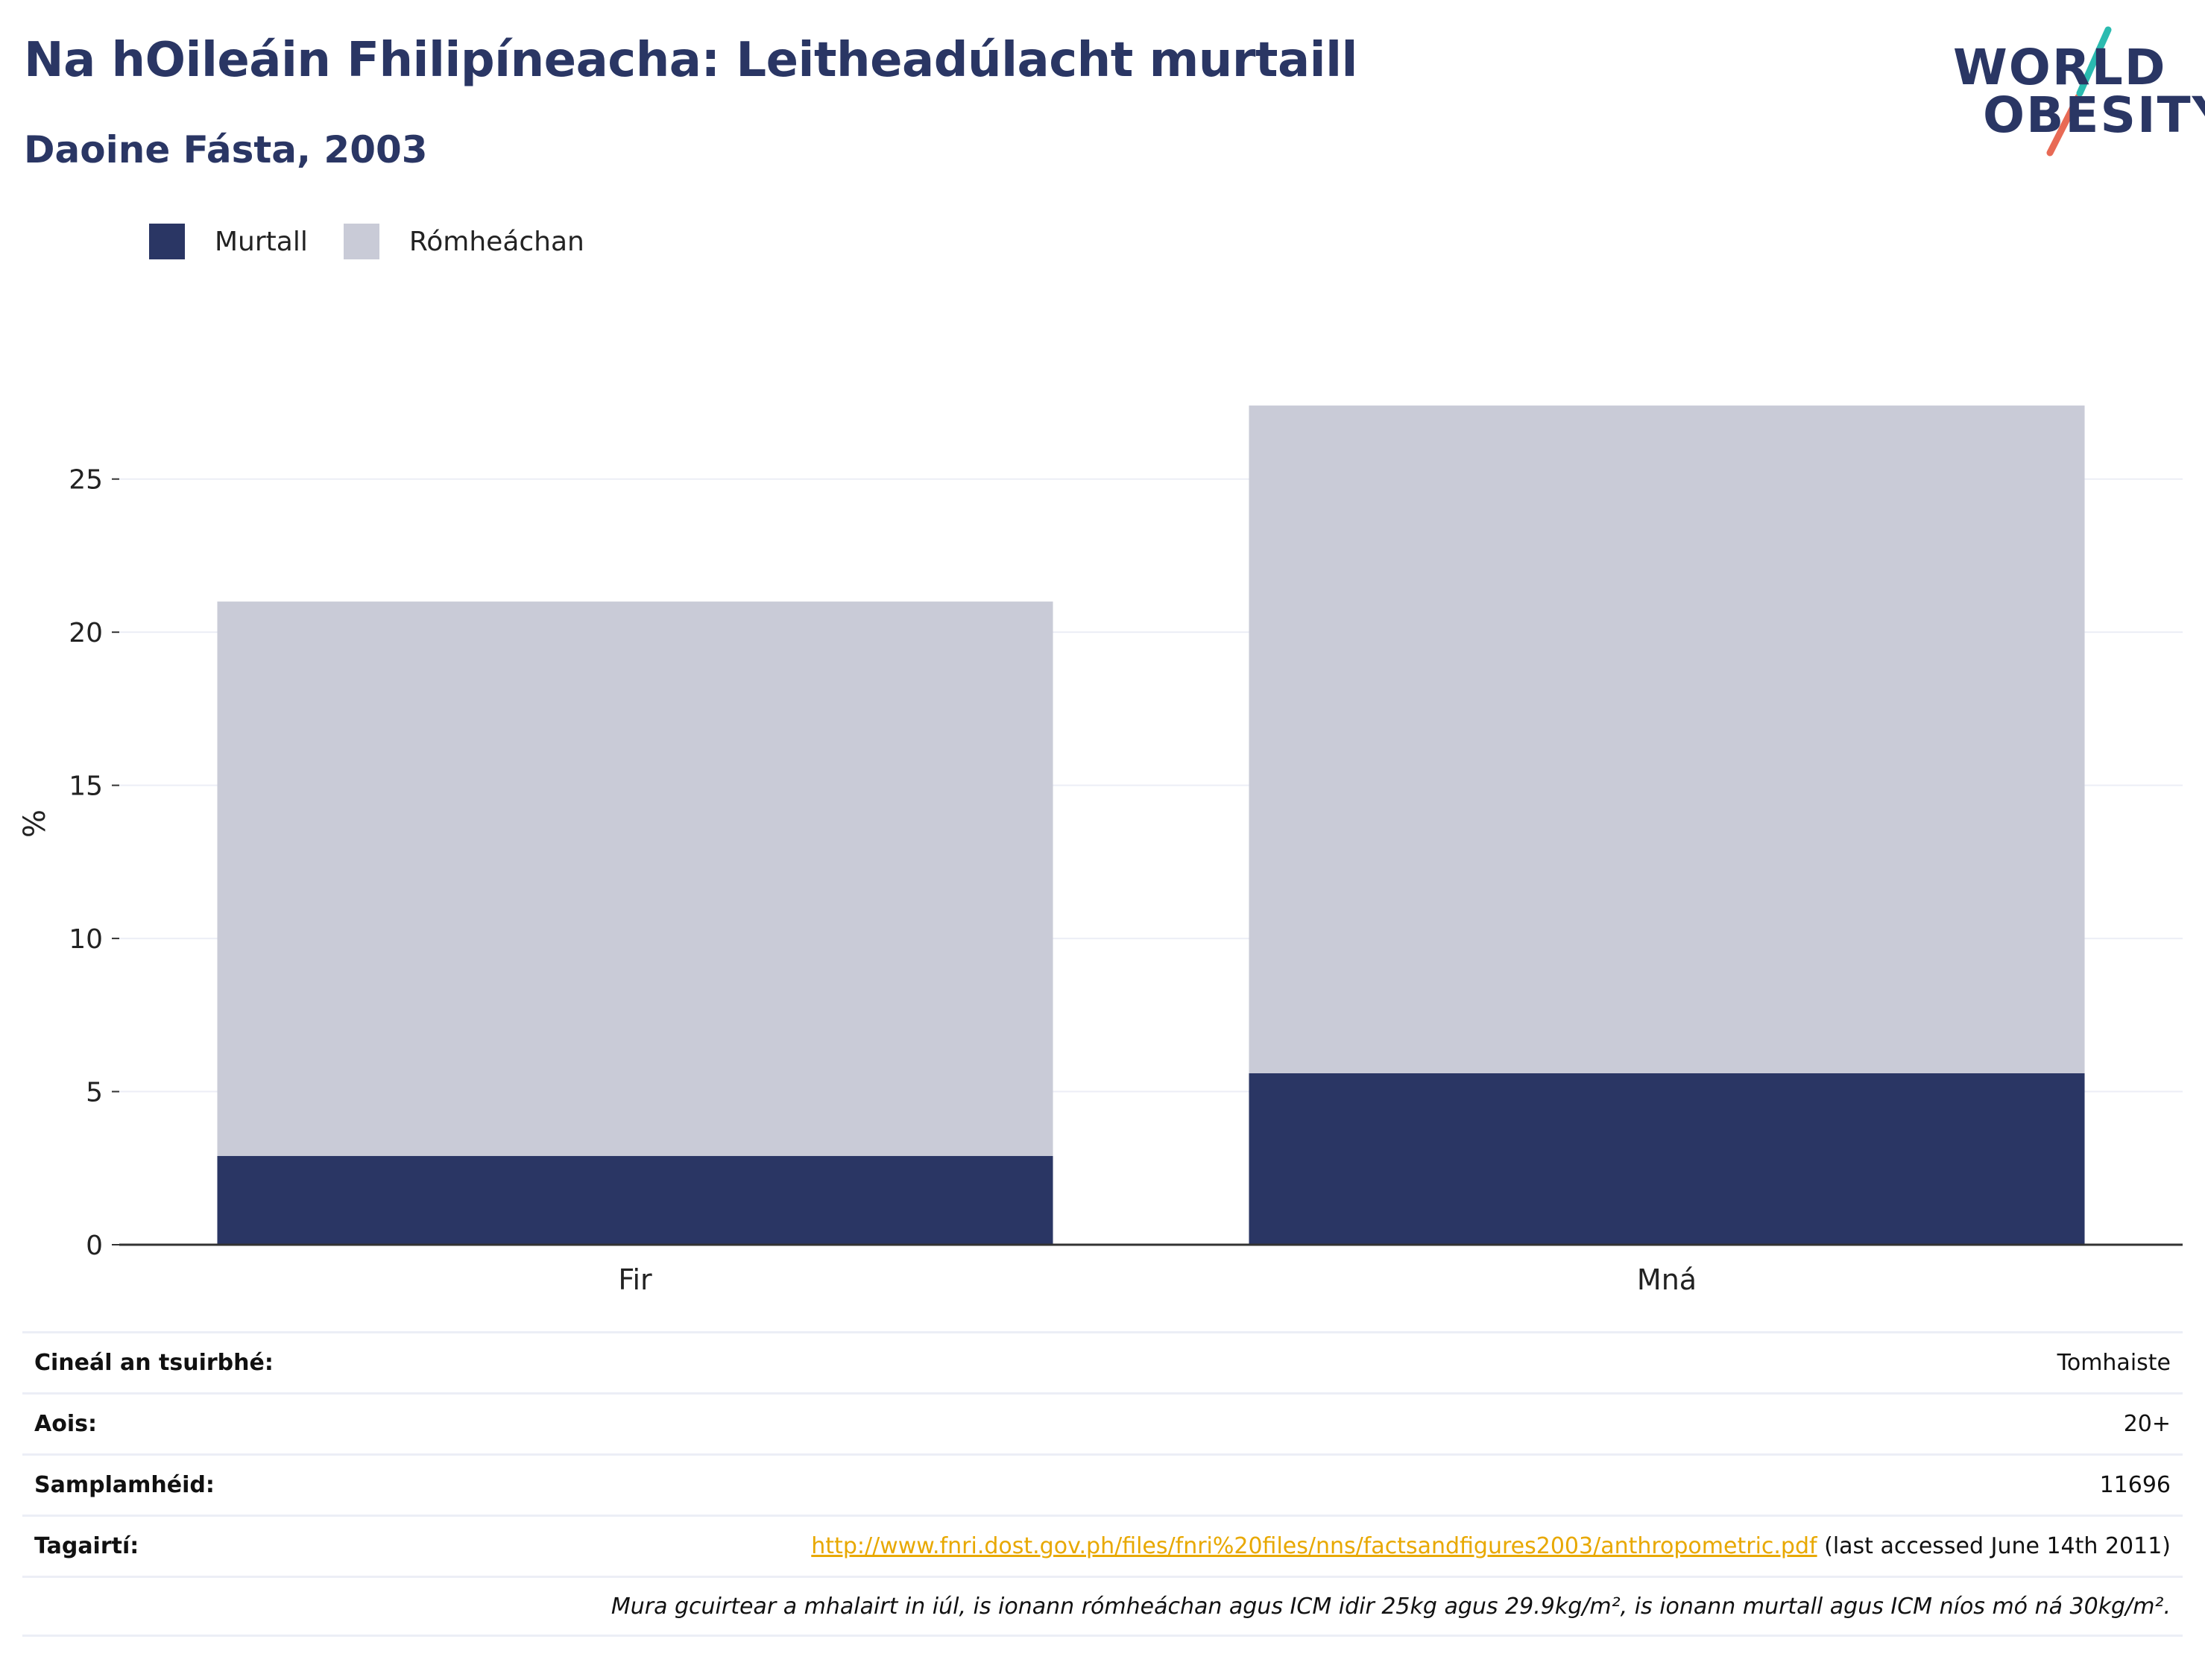 The image size is (2205, 1680). I want to click on legend-item-obese: Murtall, so click(228, 241).